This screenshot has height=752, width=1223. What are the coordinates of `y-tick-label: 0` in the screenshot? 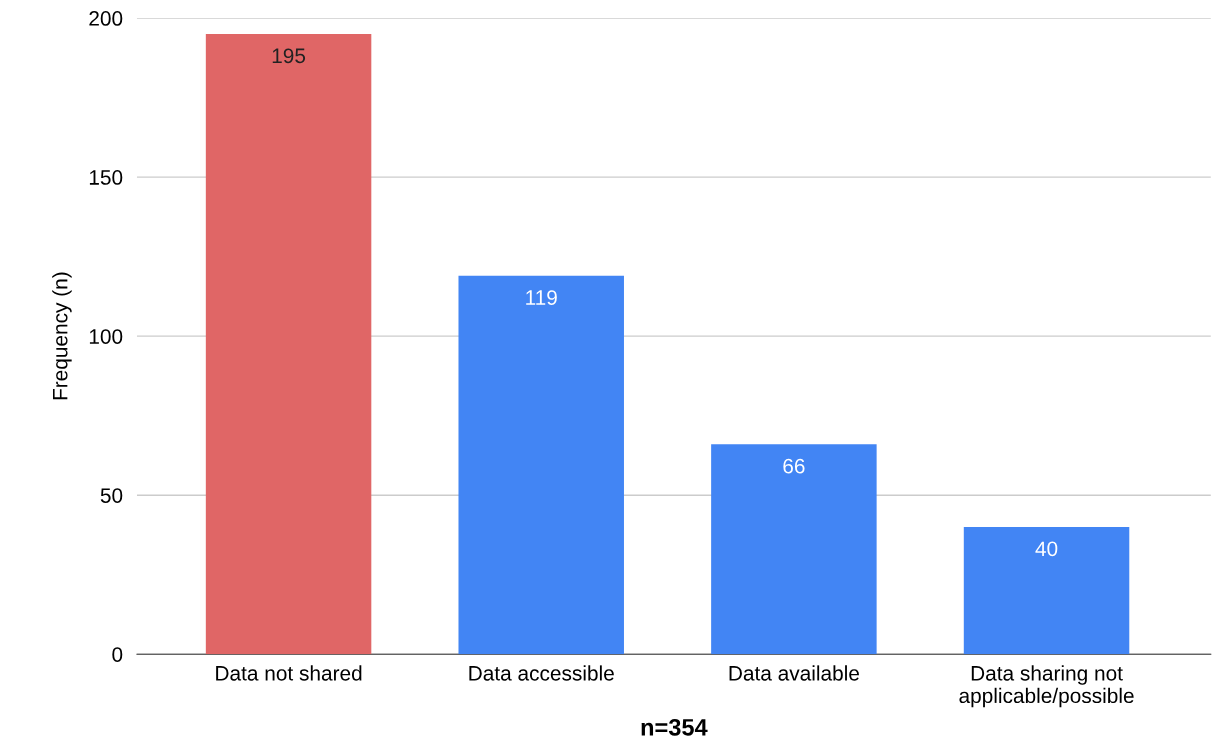 It's located at (117, 654).